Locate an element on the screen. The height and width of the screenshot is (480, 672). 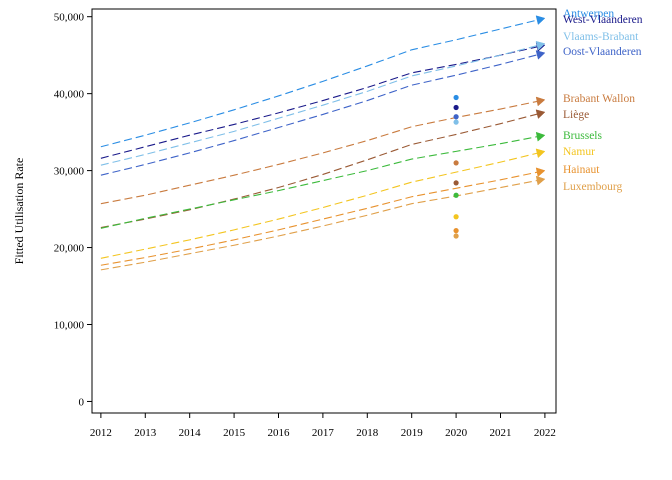
series-end-label: Liège is located at coordinates (576, 115).